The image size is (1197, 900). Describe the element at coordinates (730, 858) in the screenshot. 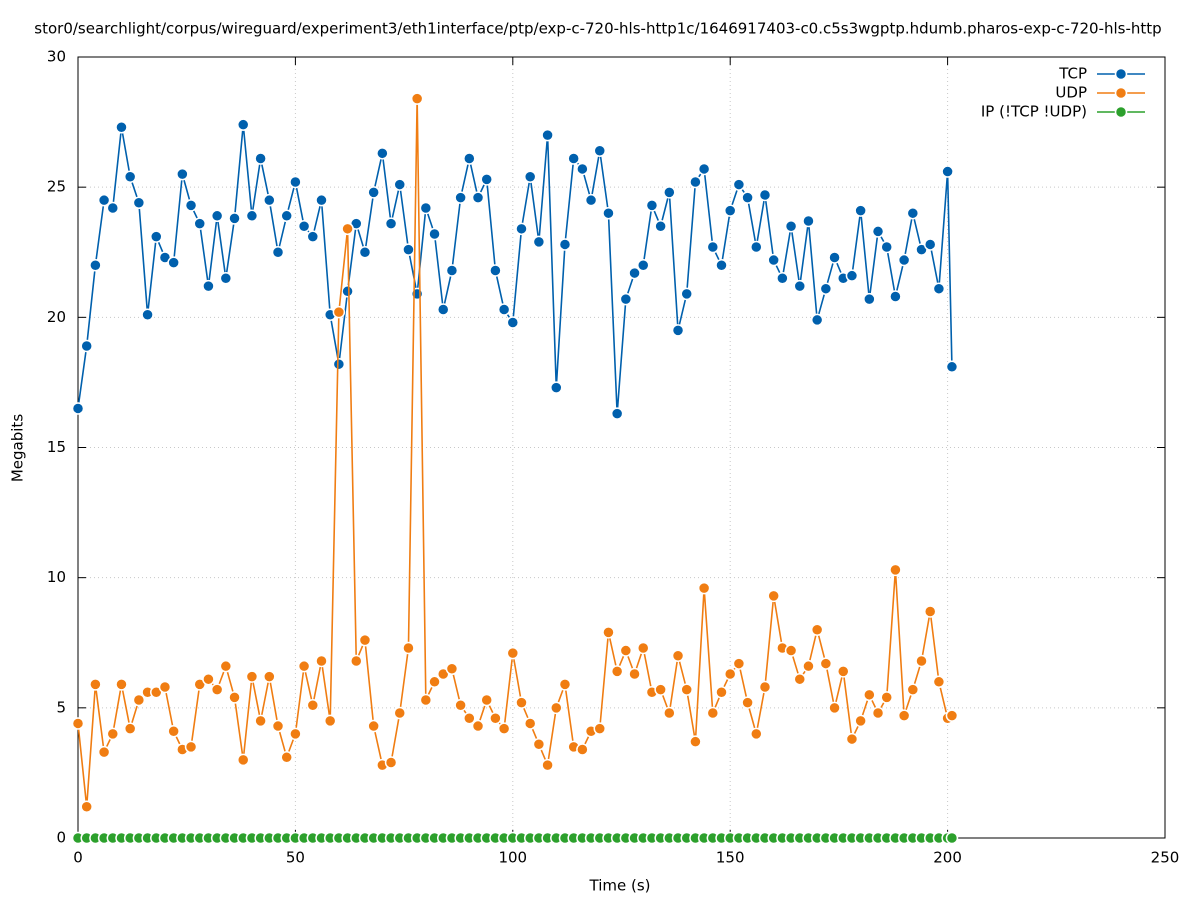

I see `x-tick-label: 150` at that location.